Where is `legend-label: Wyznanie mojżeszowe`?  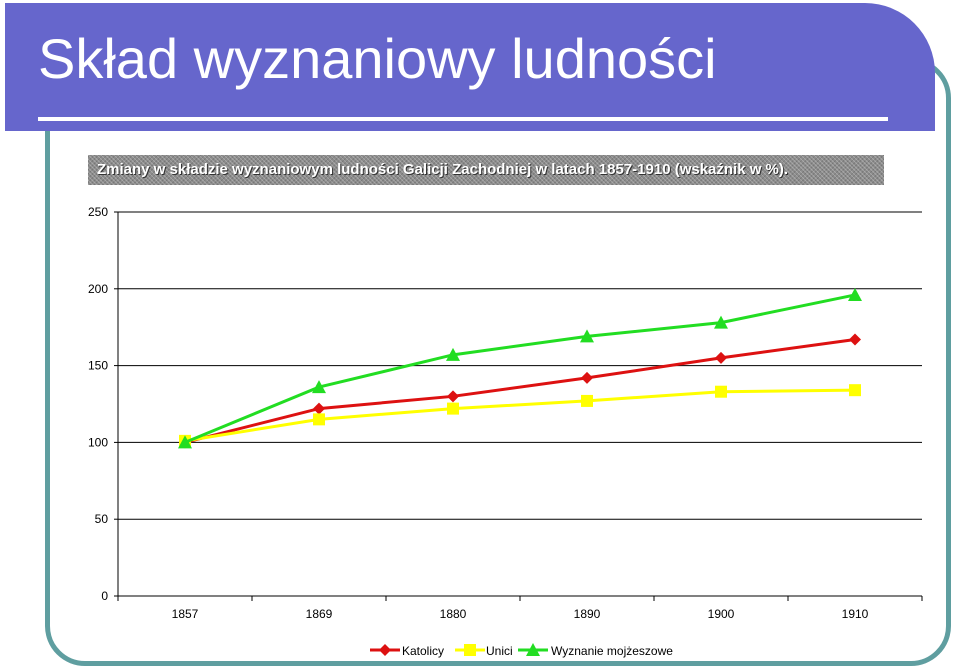
legend-label: Wyznanie mojżeszowe is located at coordinates (612, 651).